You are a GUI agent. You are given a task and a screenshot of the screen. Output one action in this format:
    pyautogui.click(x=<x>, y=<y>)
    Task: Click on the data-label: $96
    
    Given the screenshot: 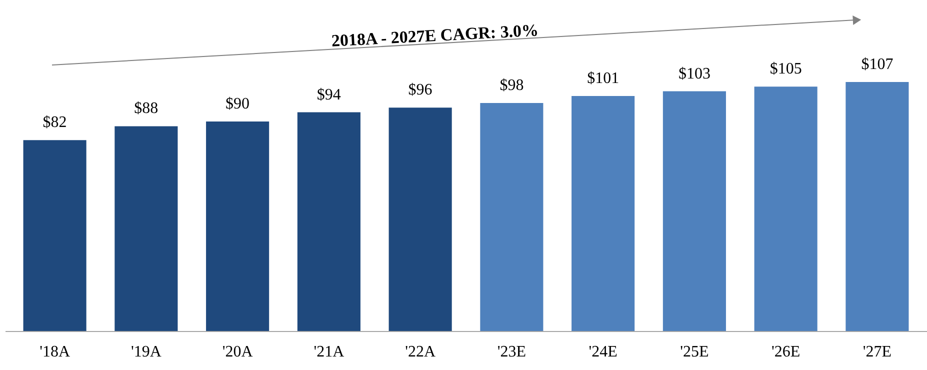 What is the action you would take?
    pyautogui.click(x=420, y=90)
    